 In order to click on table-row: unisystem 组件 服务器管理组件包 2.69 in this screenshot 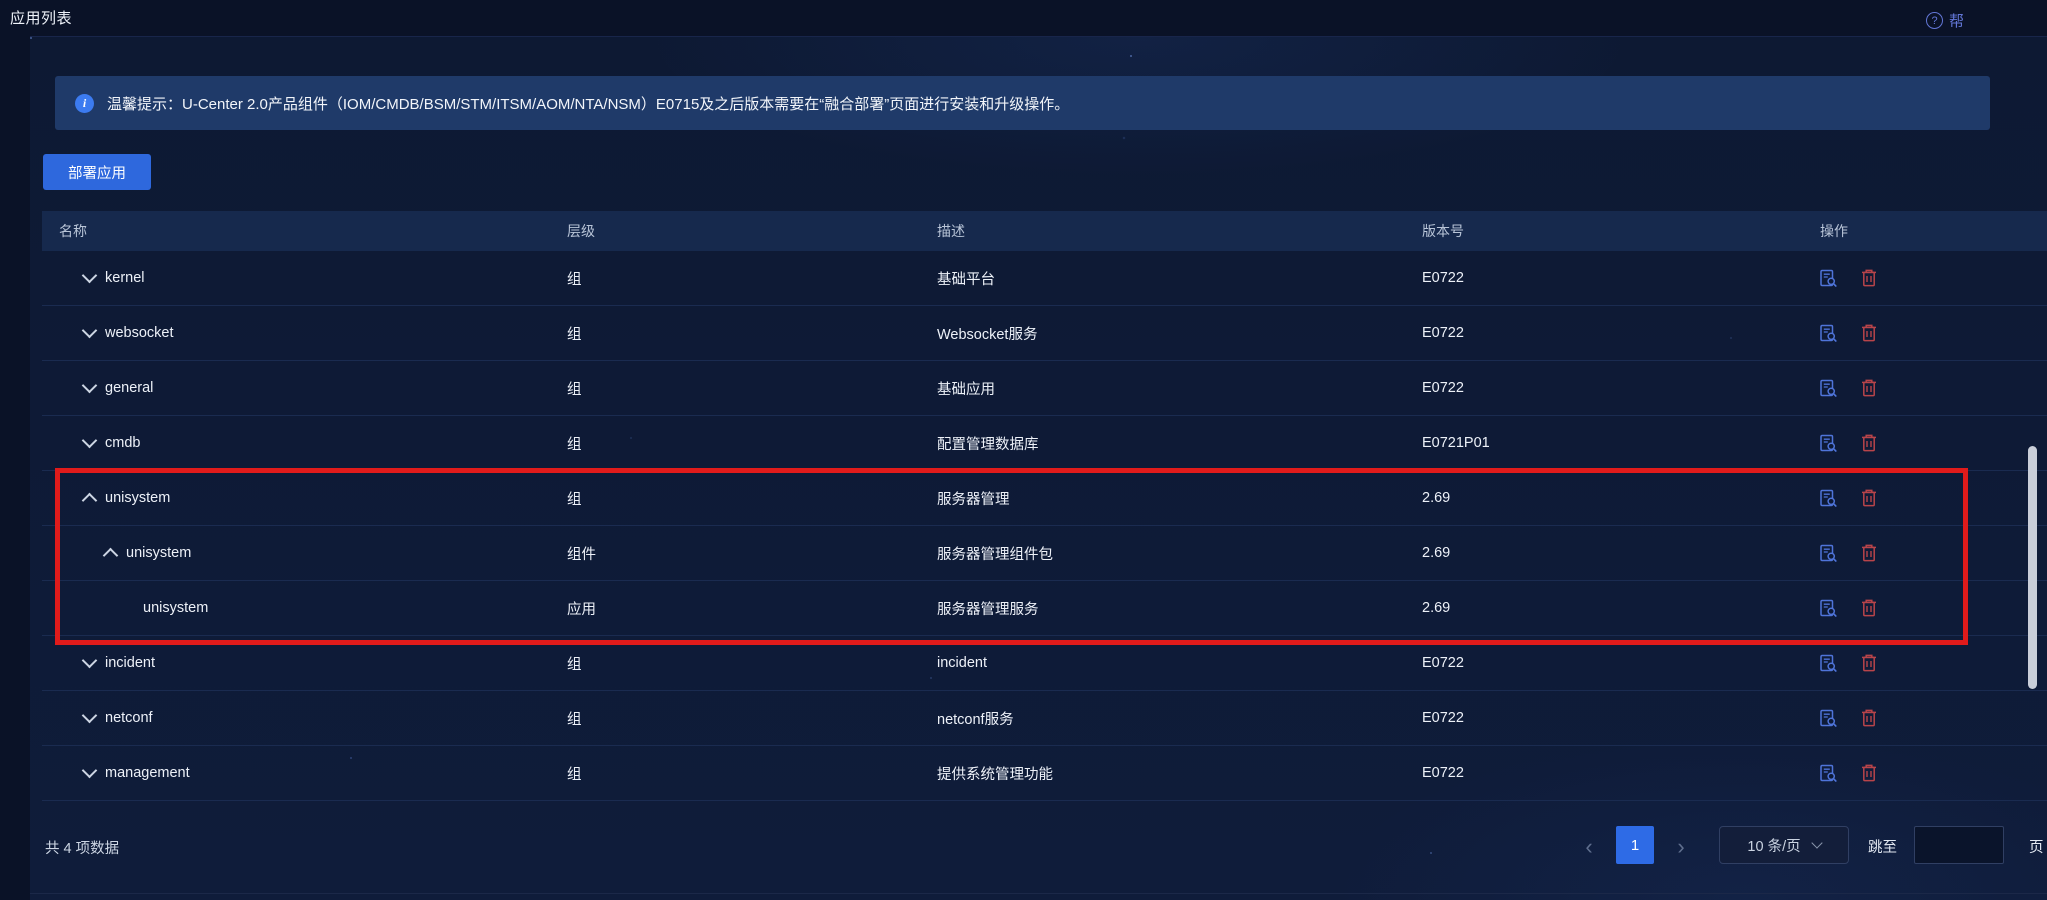, I will do `click(1044, 553)`.